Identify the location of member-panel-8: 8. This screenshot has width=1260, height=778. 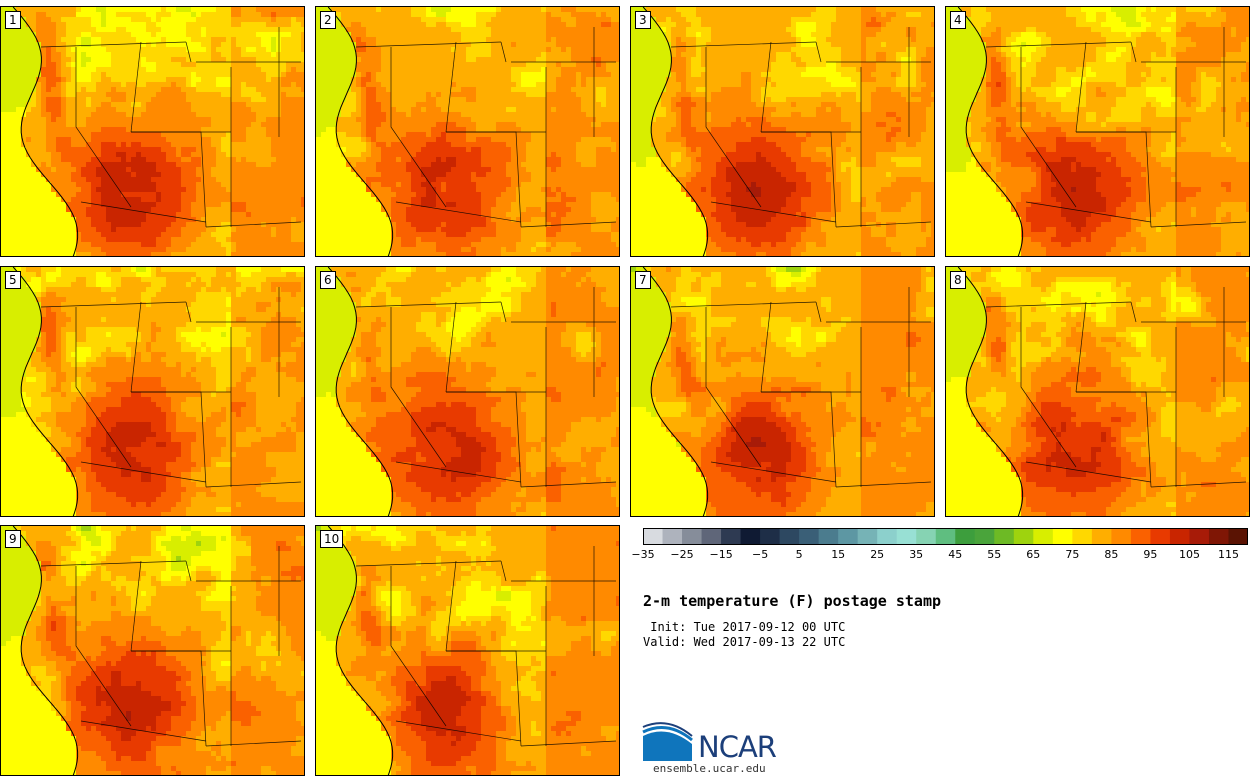
(1097, 391).